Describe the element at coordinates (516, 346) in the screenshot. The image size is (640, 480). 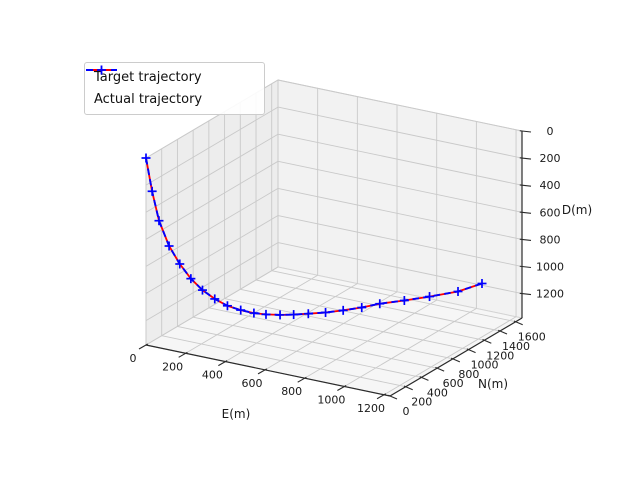
I see `n-axis-tick-label: 1400` at that location.